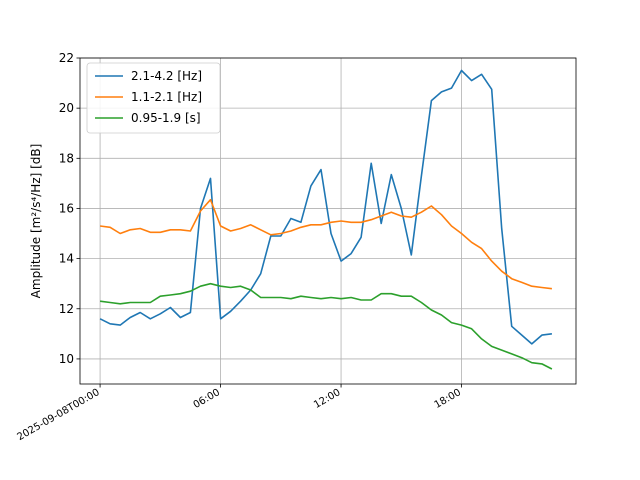 This screenshot has height=480, width=640. Describe the element at coordinates (66, 208) in the screenshot. I see `y-tick-label: 16` at that location.